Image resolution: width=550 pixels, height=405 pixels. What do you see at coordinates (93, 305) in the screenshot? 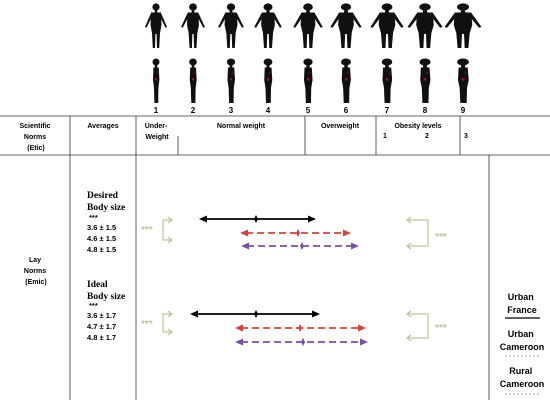
I see `ideal-sig: ***` at bounding box center [93, 305].